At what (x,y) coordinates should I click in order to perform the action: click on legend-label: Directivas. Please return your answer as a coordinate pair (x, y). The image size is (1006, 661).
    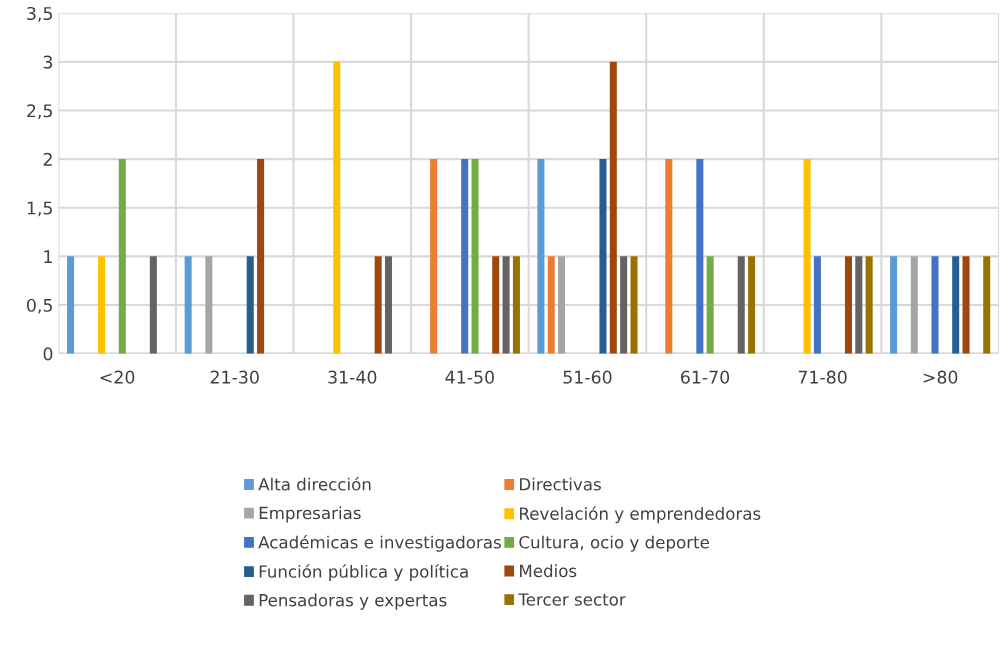
    Looking at the image, I should click on (560, 484).